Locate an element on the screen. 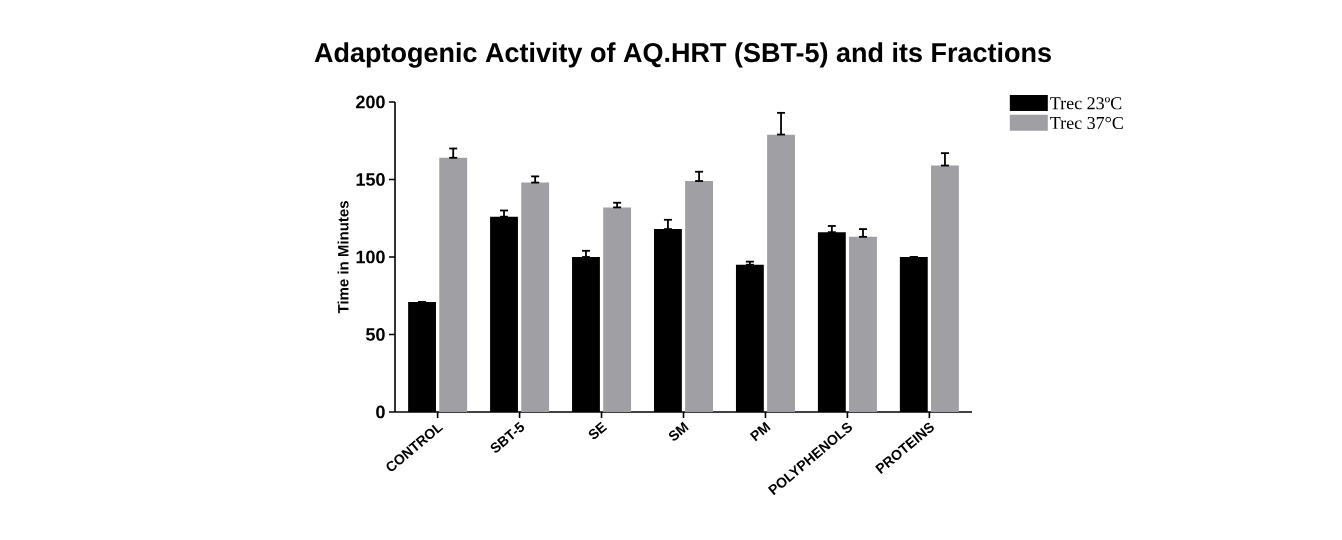 Image resolution: width=1342 pixels, height=540 pixels. chart-title: Adaptogenic Activity of AQ.HRT (SBT-5) and its Fractions is located at coordinates (682, 55).